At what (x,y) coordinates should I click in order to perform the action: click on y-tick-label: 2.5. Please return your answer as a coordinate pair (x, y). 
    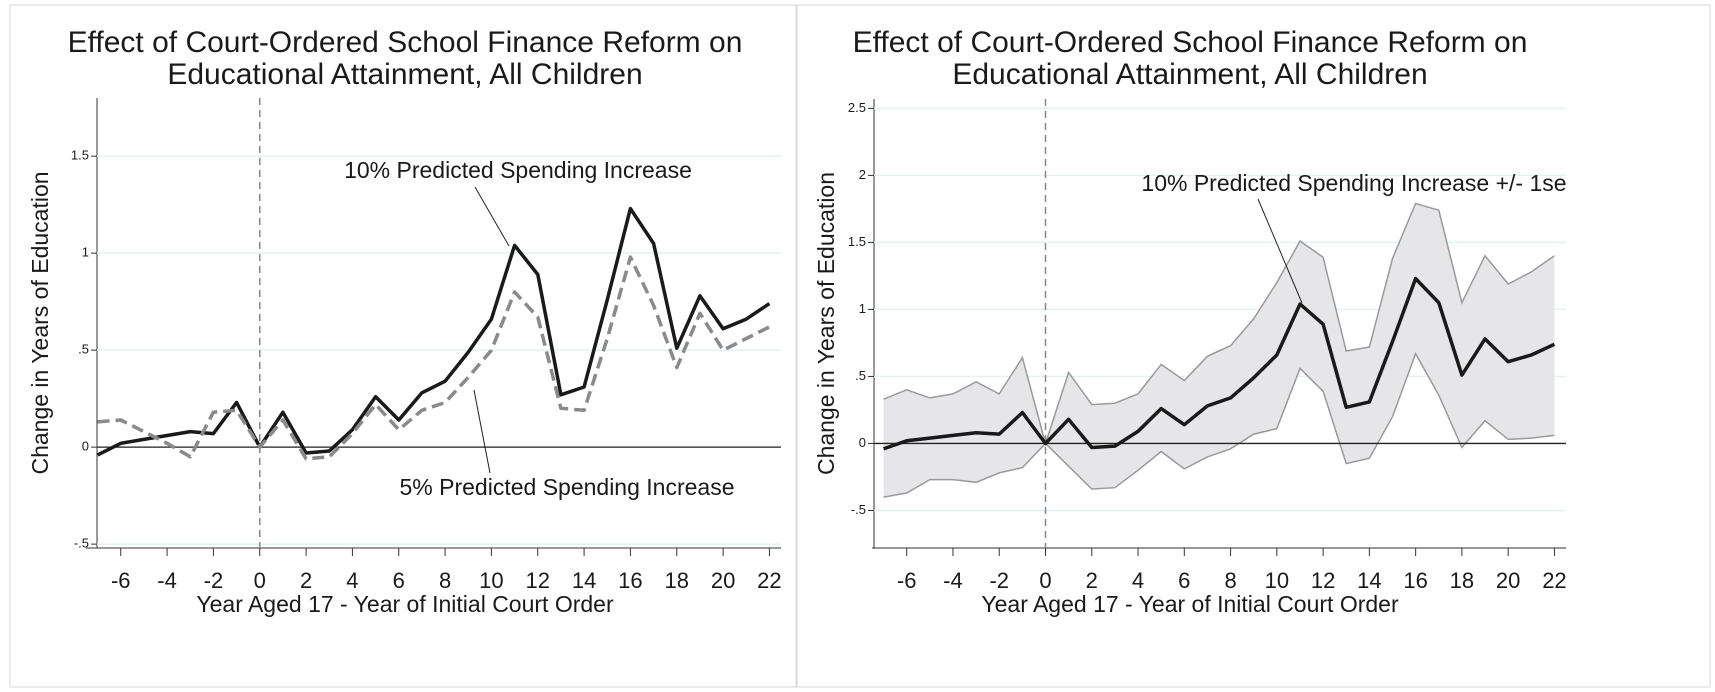
    Looking at the image, I should click on (857, 107).